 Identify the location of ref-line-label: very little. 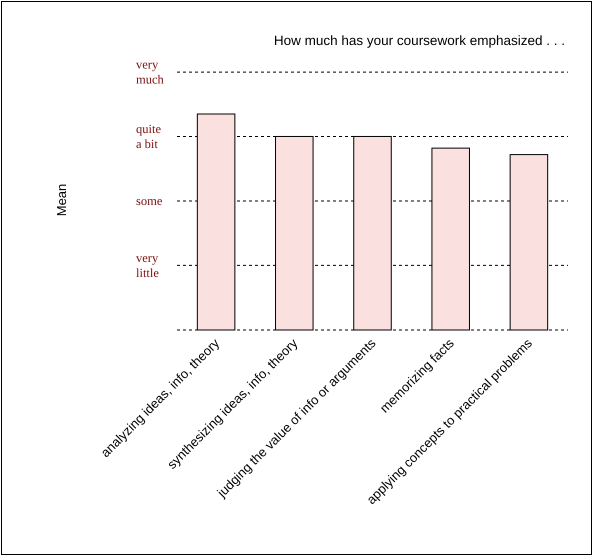
(148, 265).